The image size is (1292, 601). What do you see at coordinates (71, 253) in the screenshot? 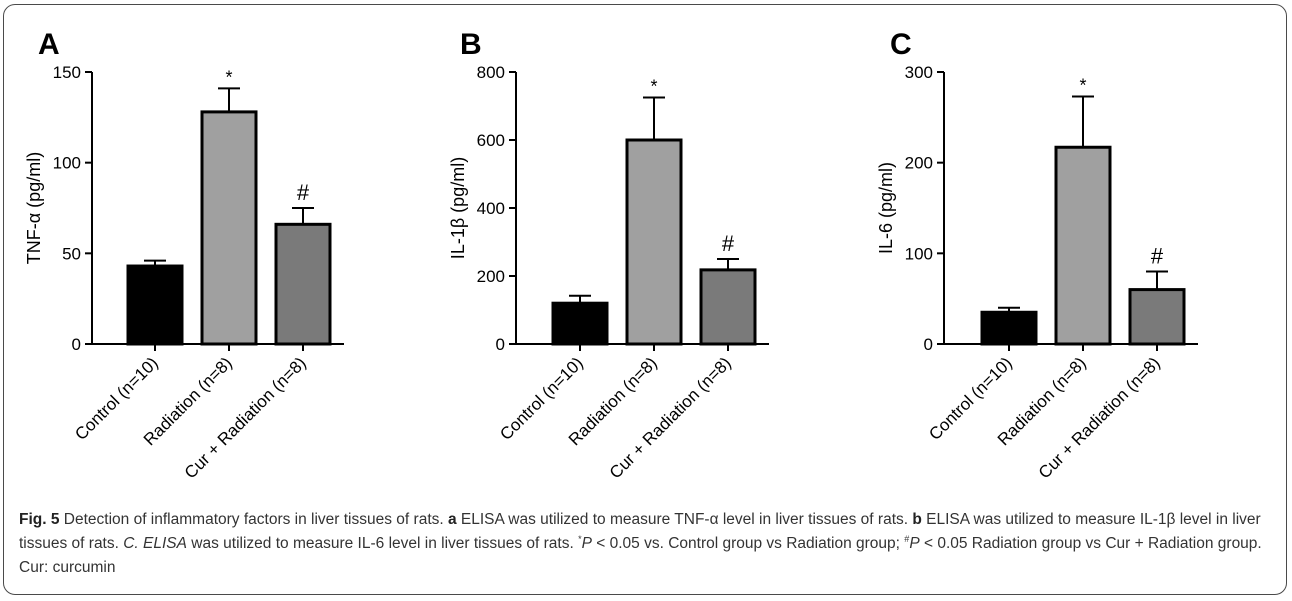
I see `y-tick-label: 50` at bounding box center [71, 253].